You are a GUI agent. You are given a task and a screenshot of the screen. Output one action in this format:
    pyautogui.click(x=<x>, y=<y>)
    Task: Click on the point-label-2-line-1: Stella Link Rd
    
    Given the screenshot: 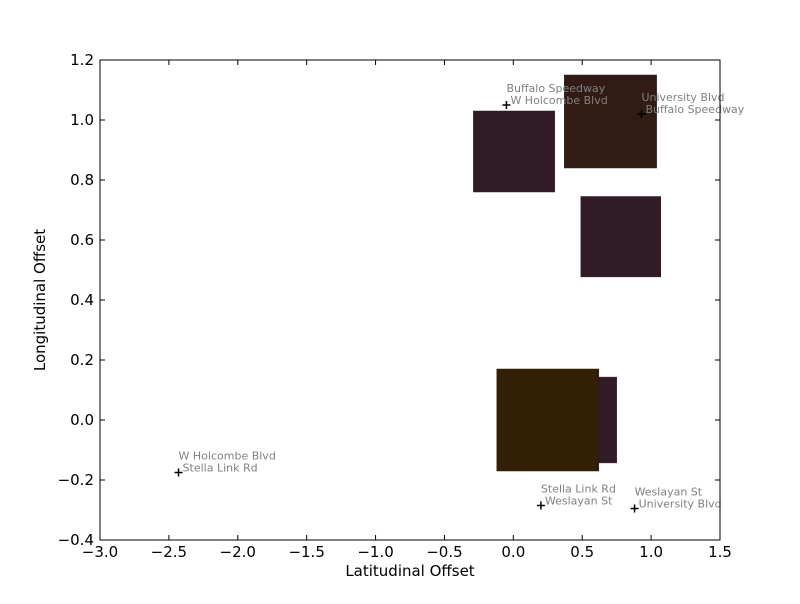 What is the action you would take?
    pyautogui.click(x=220, y=468)
    